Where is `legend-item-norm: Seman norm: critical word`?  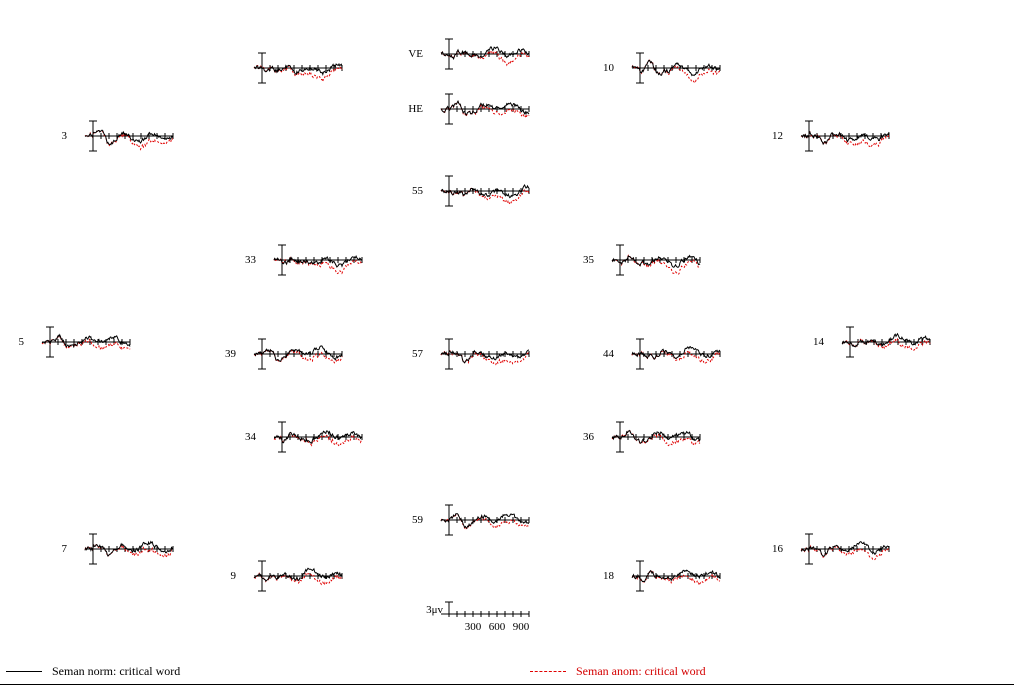 legend-item-norm: Seman norm: critical word is located at coordinates (93, 671).